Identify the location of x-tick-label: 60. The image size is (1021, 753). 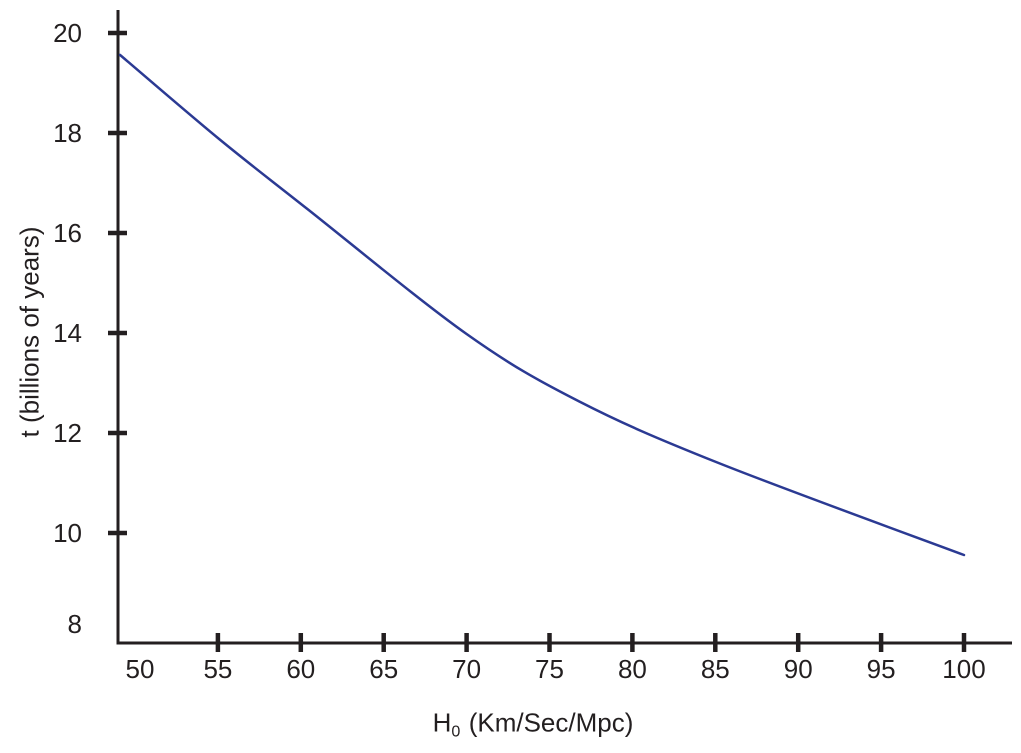
(300, 669).